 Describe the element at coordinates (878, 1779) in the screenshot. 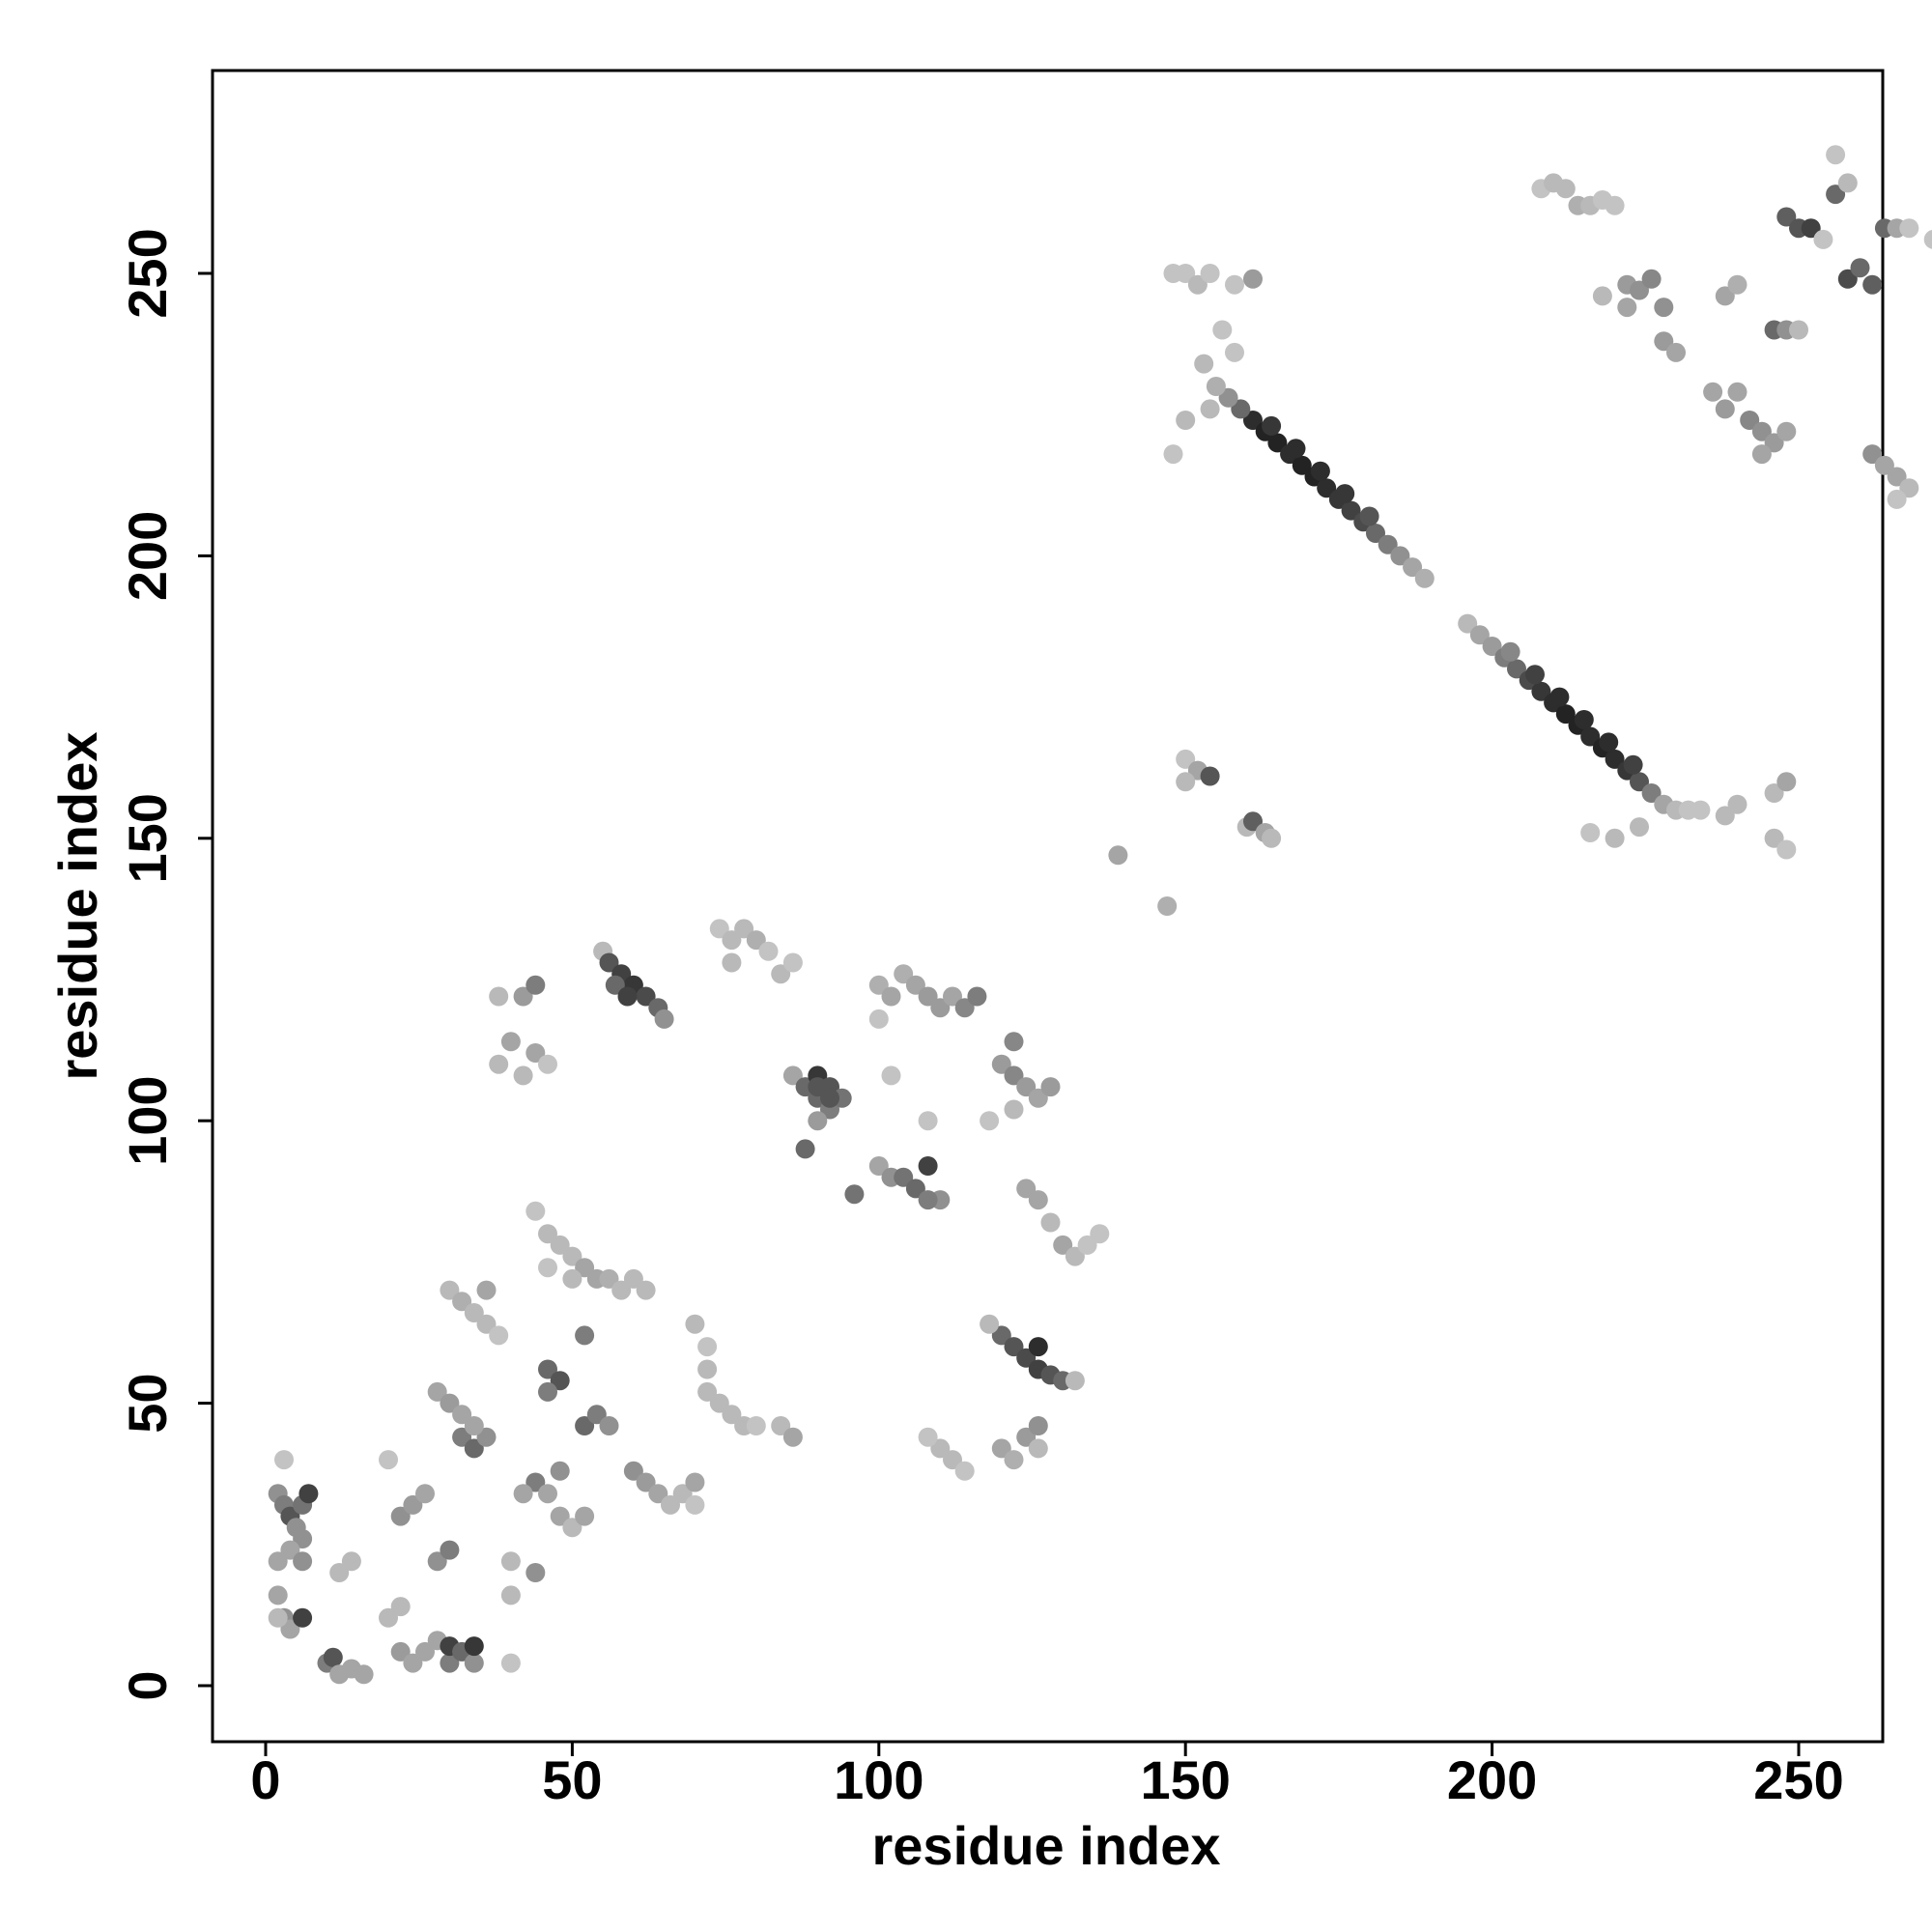

I see `x-tick-label: 100` at that location.